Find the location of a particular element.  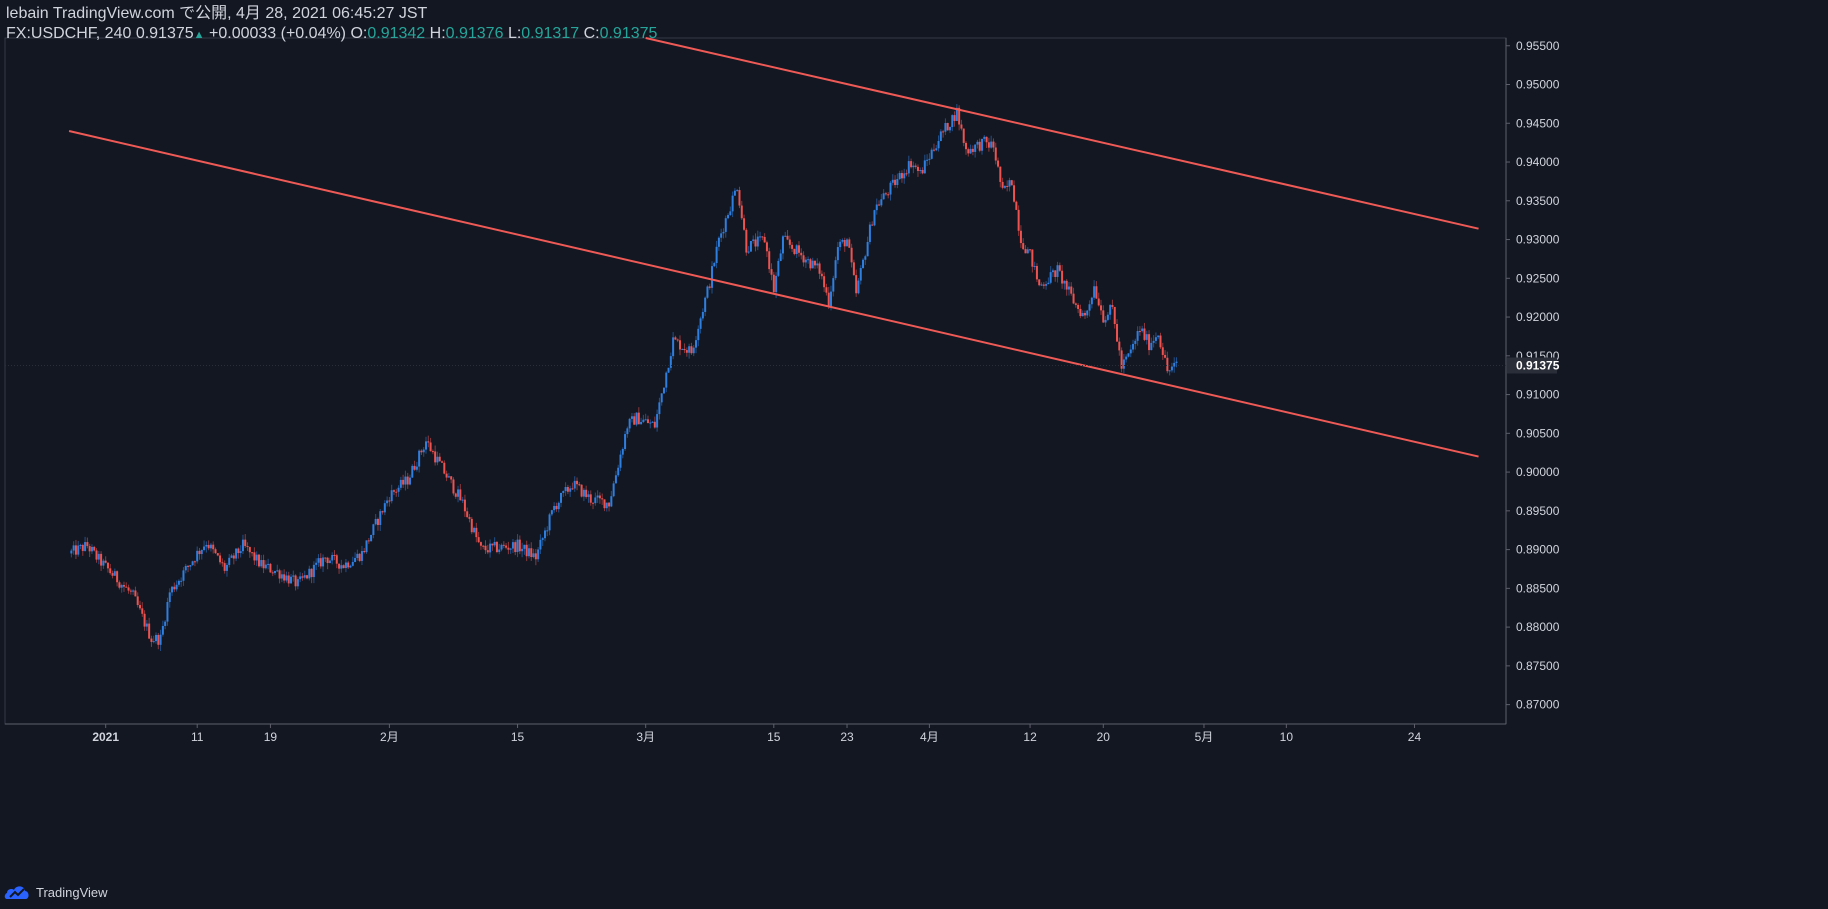

x-tick-label: 2月 is located at coordinates (389, 737).